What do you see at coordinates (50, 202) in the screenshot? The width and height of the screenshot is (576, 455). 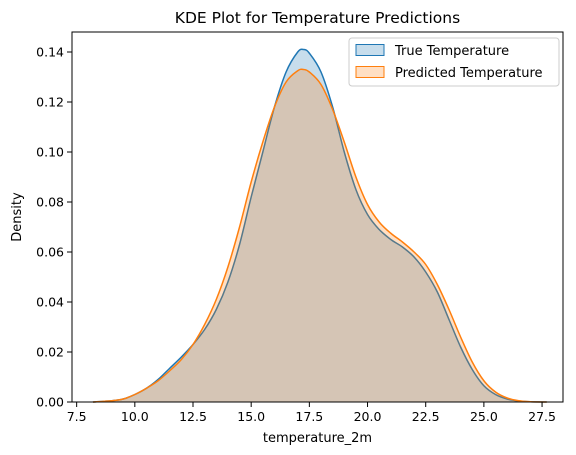 I see `y-tick-label: 0.08` at bounding box center [50, 202].